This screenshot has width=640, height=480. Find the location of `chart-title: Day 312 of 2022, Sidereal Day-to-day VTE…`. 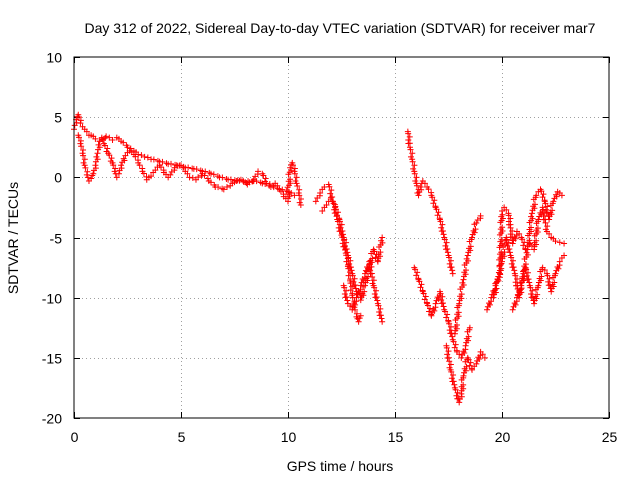

chart-title: Day 312 of 2022, Sidereal Day-to-day VTE… is located at coordinates (340, 28).